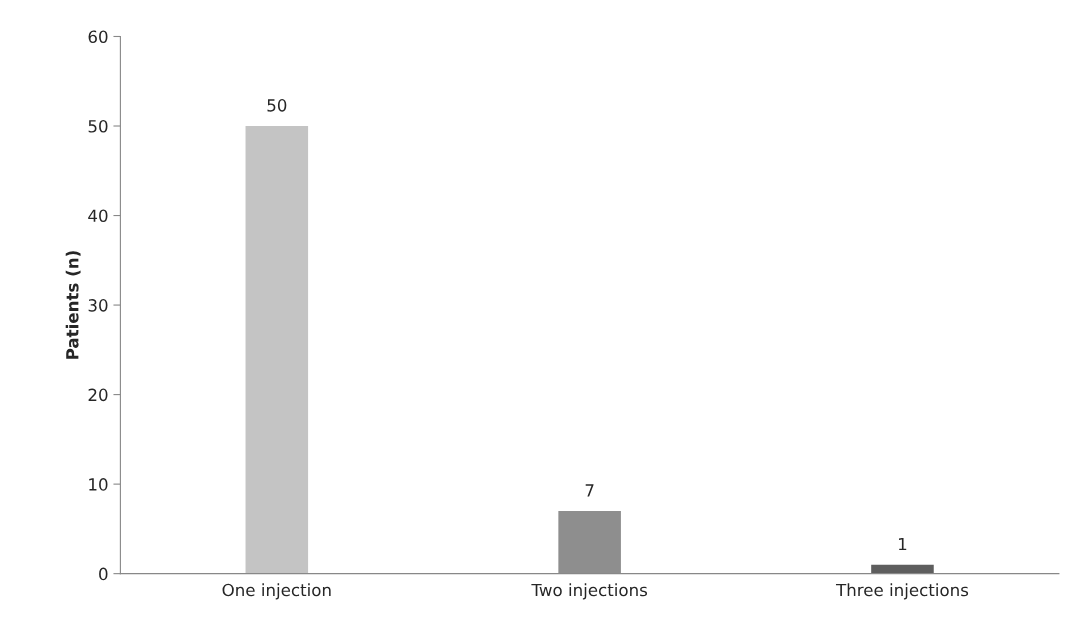 Image resolution: width=1075 pixels, height=629 pixels. I want to click on y-tick-label: 60, so click(98, 37).